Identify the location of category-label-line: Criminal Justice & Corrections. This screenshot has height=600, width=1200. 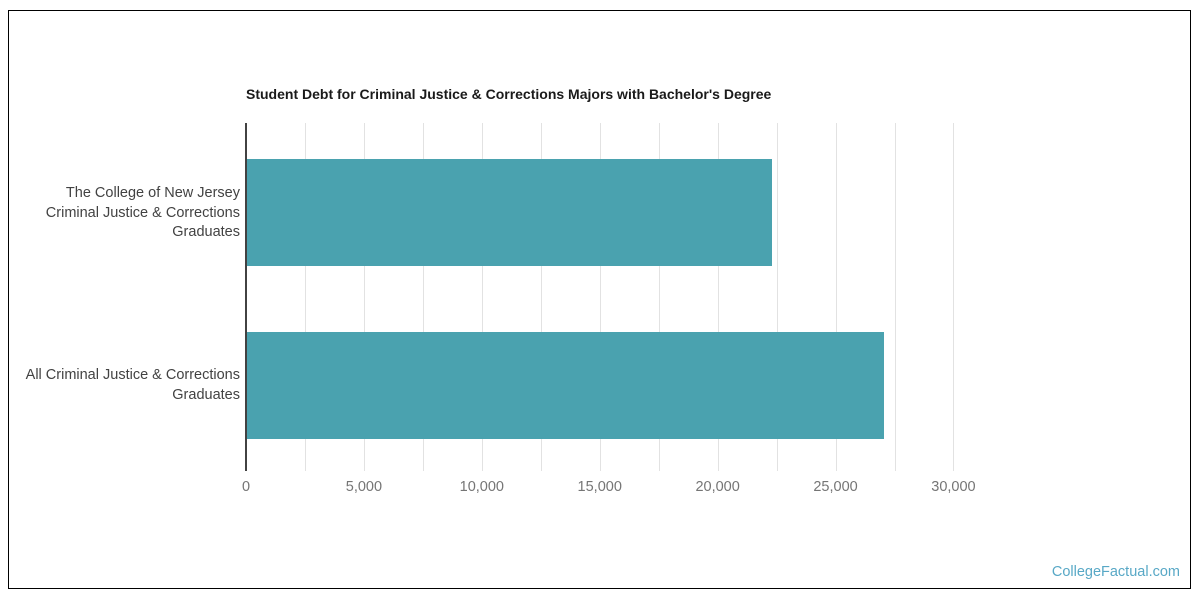
(142, 212).